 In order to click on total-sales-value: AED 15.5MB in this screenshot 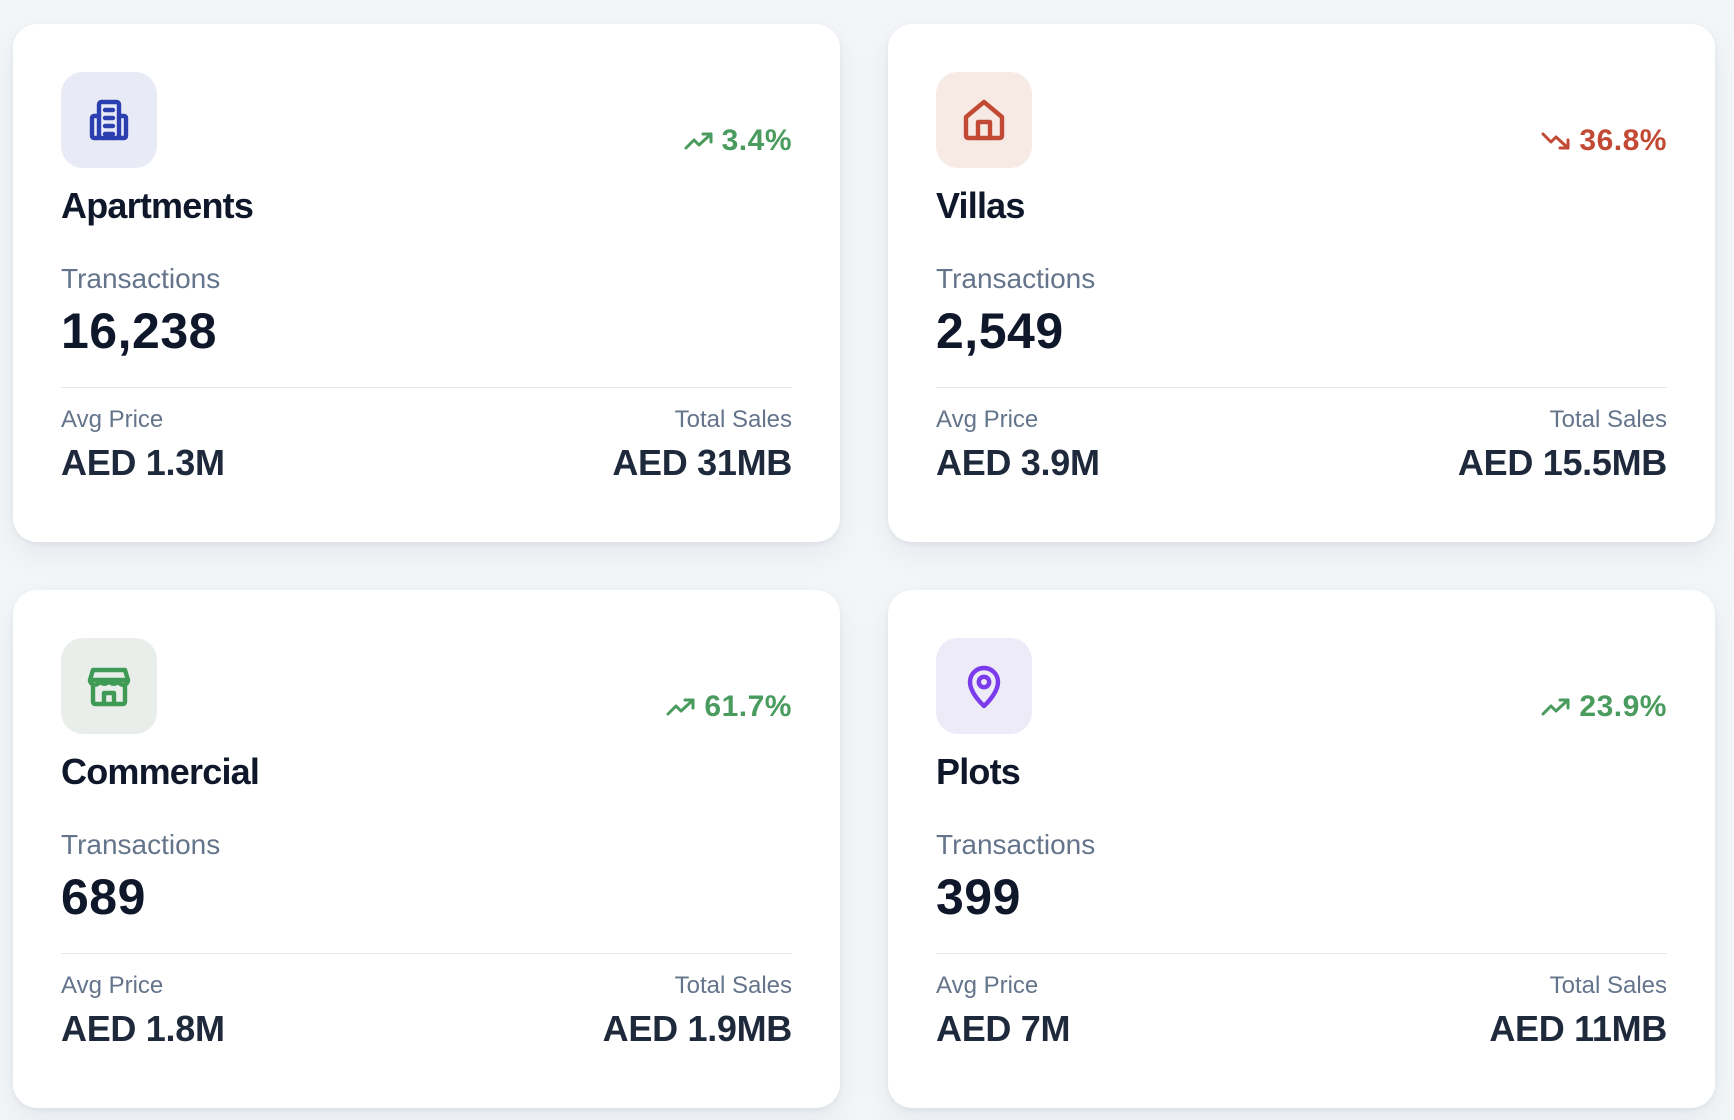, I will do `click(1562, 463)`.